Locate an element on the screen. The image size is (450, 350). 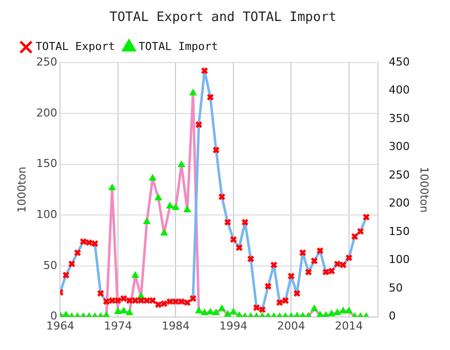
y2-tick-label: 450 is located at coordinates (399, 61).